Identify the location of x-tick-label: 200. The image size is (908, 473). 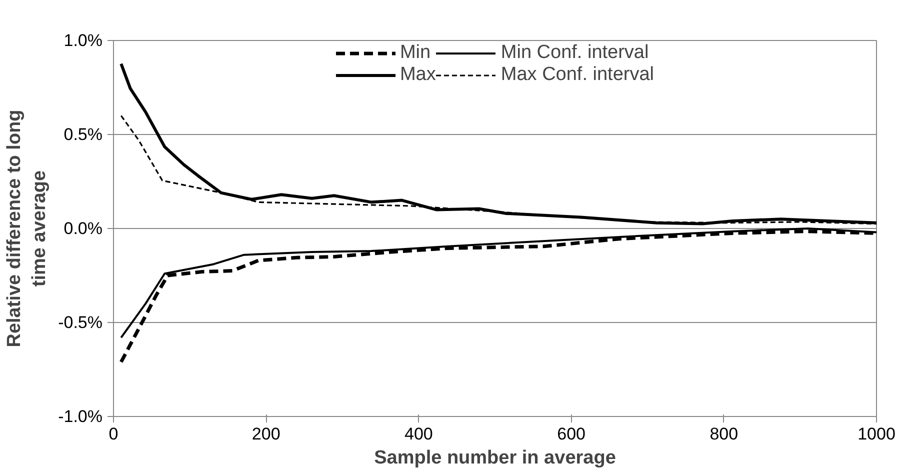
(266, 434).